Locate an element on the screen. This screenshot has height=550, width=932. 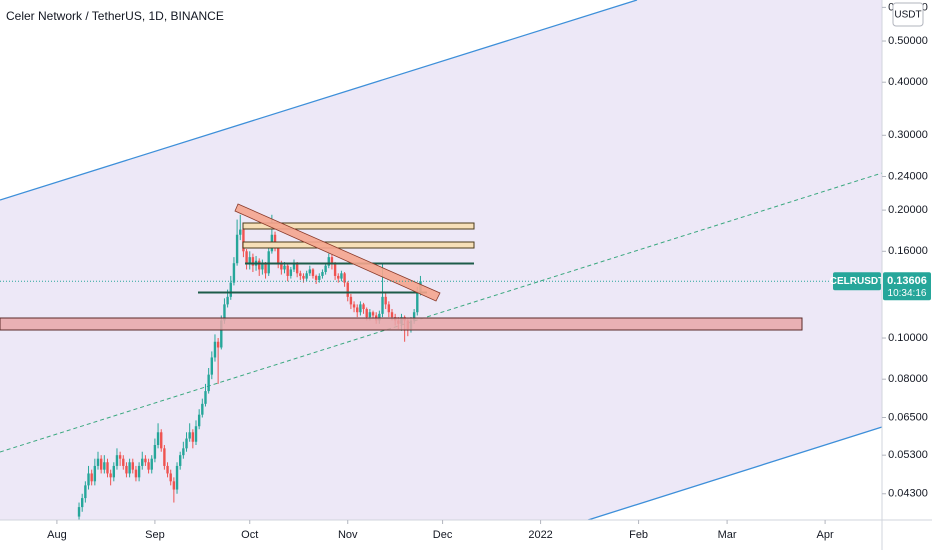
x-tick-label: Sep is located at coordinates (155, 535).